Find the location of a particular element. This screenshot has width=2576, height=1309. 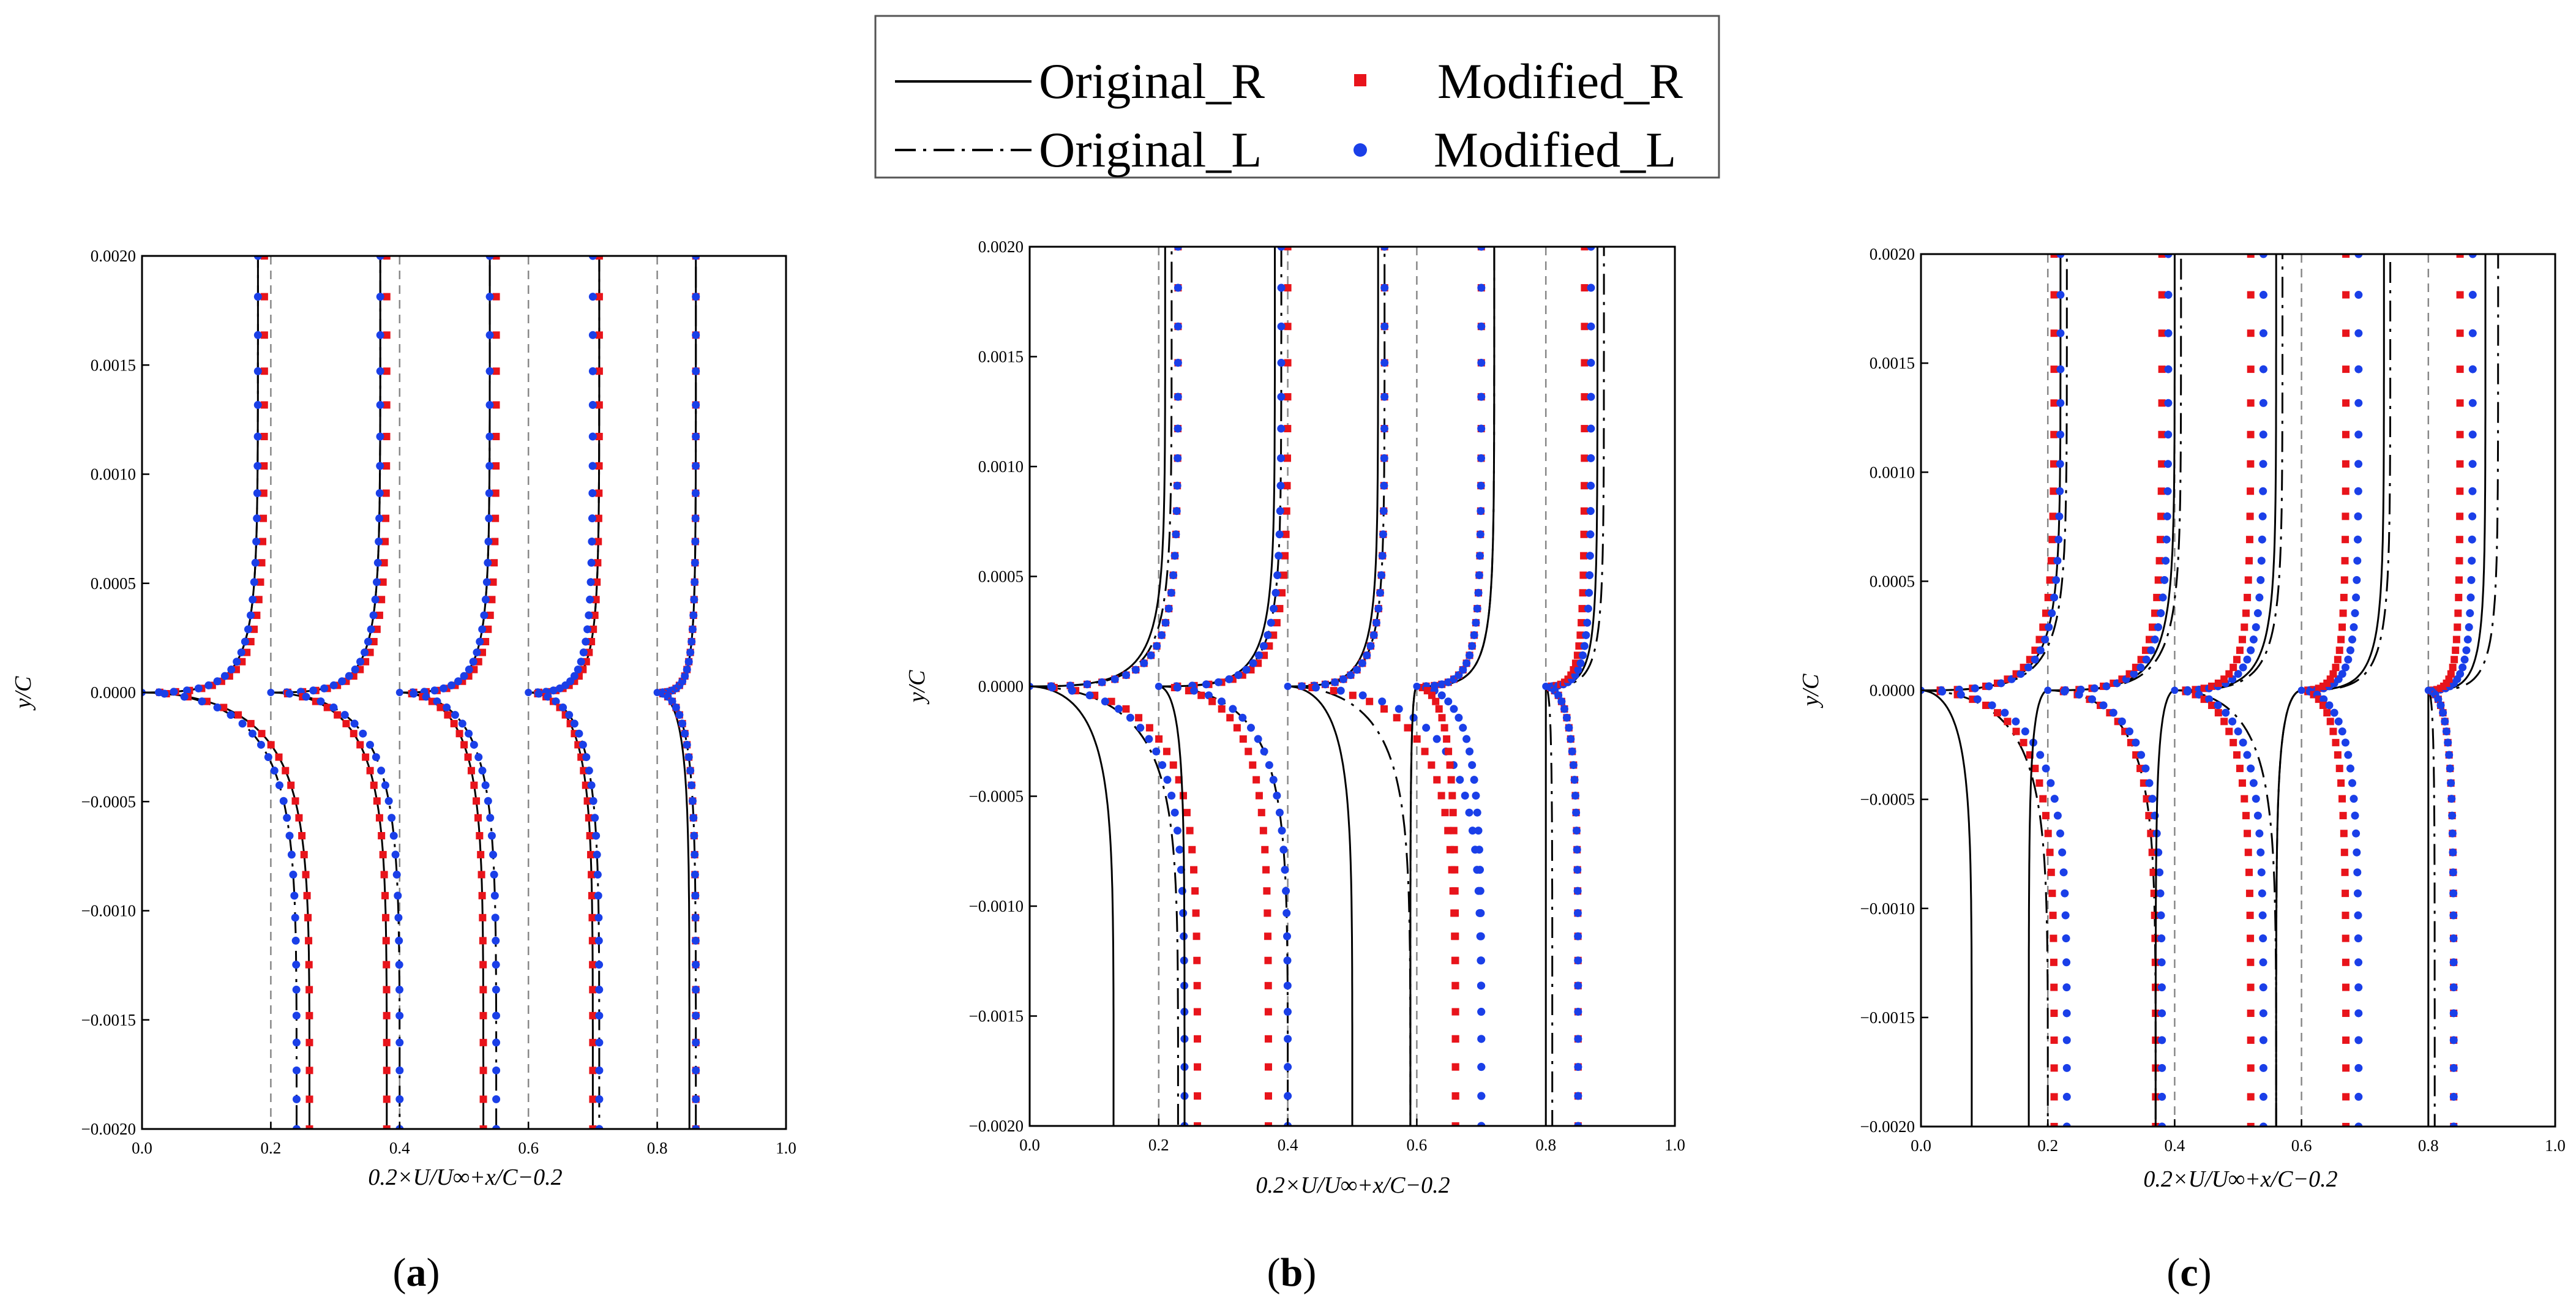

y-tick-label: 0.0005 is located at coordinates (1893, 581).